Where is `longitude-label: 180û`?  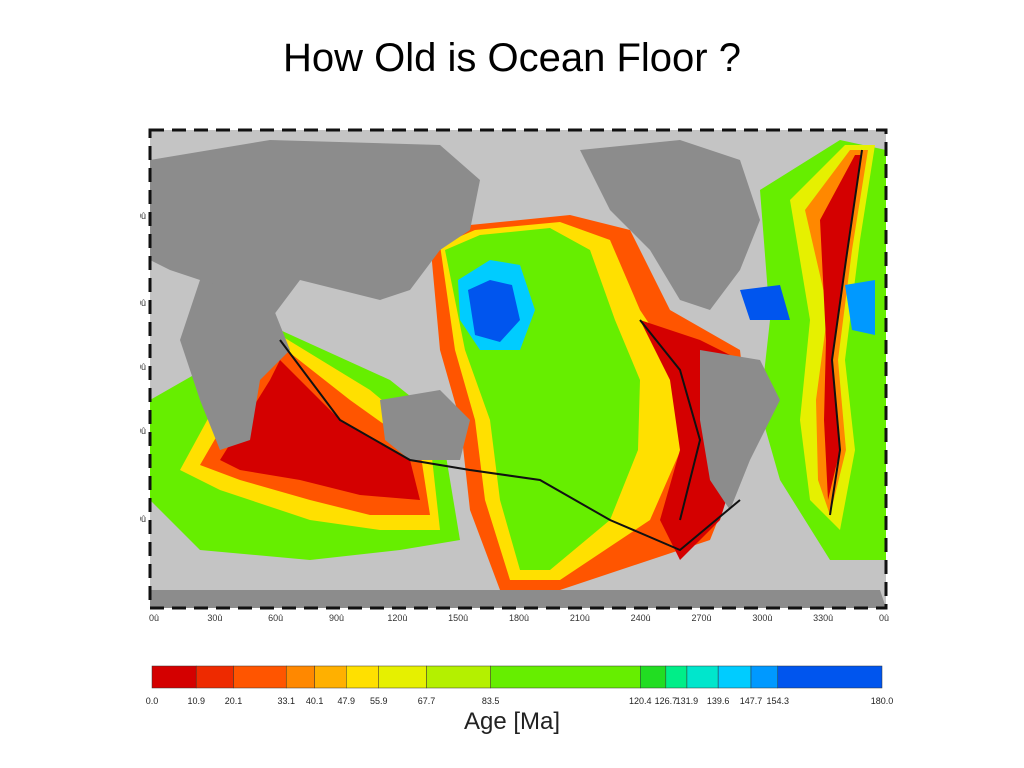
longitude-label: 180û is located at coordinates (519, 618).